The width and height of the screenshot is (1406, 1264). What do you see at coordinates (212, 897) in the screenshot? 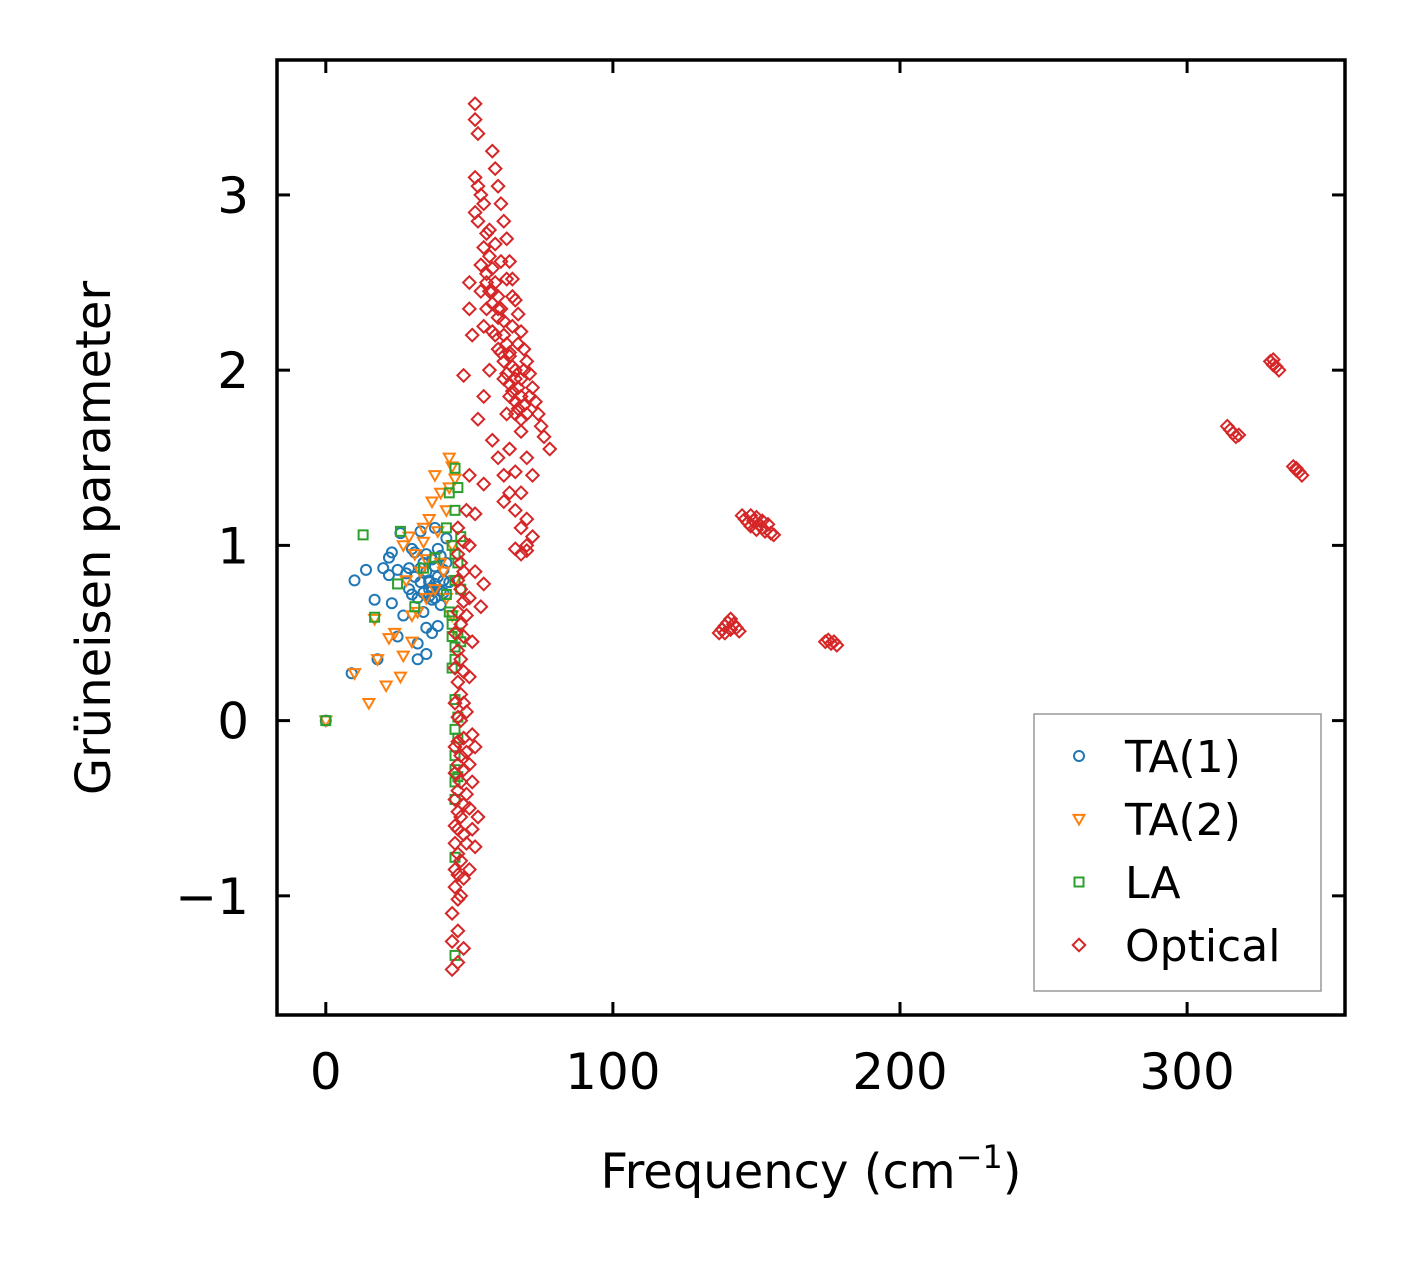
I see `y-tick-label: −1` at bounding box center [212, 897].